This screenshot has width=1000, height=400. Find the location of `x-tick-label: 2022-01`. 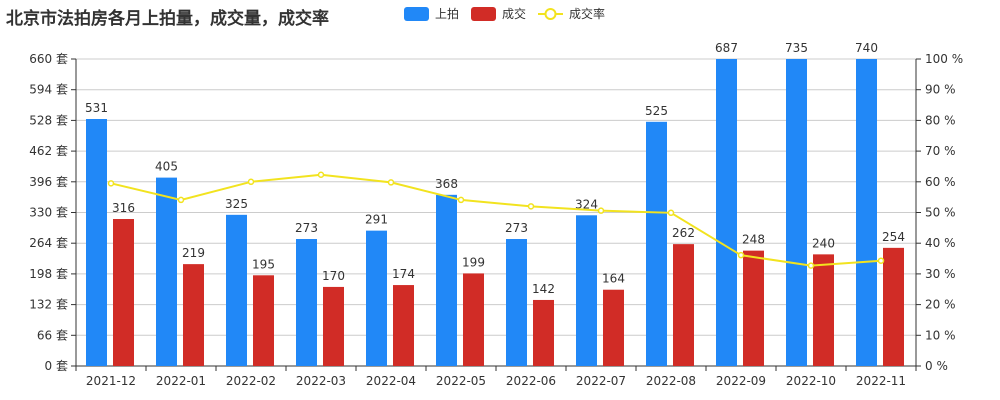

x-tick-label: 2022-01 is located at coordinates (181, 381).